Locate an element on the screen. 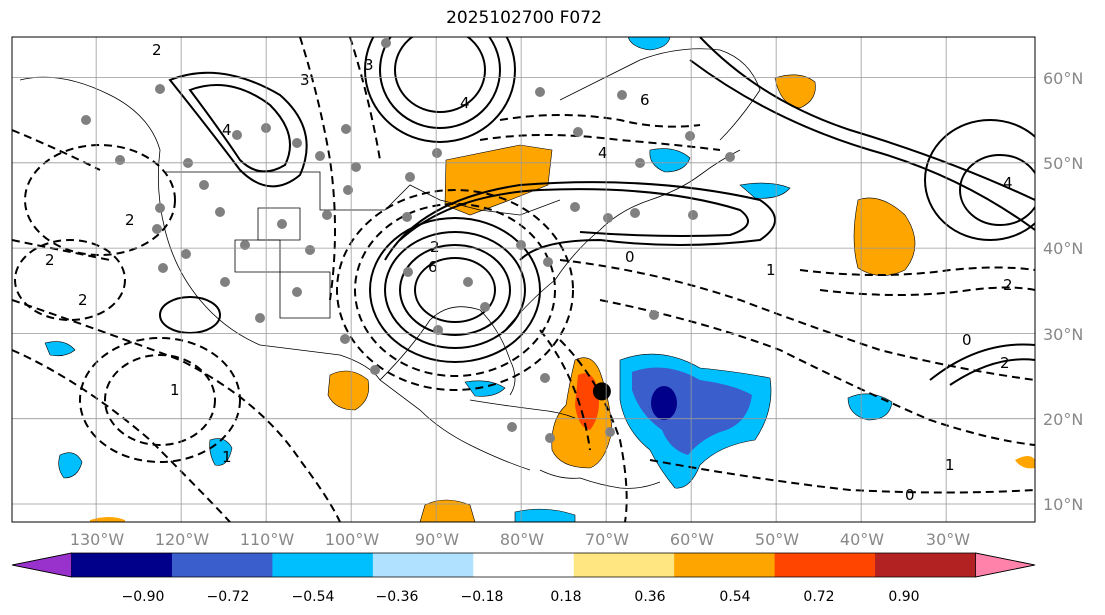  colorbar-tick: −0.54 is located at coordinates (313, 597).